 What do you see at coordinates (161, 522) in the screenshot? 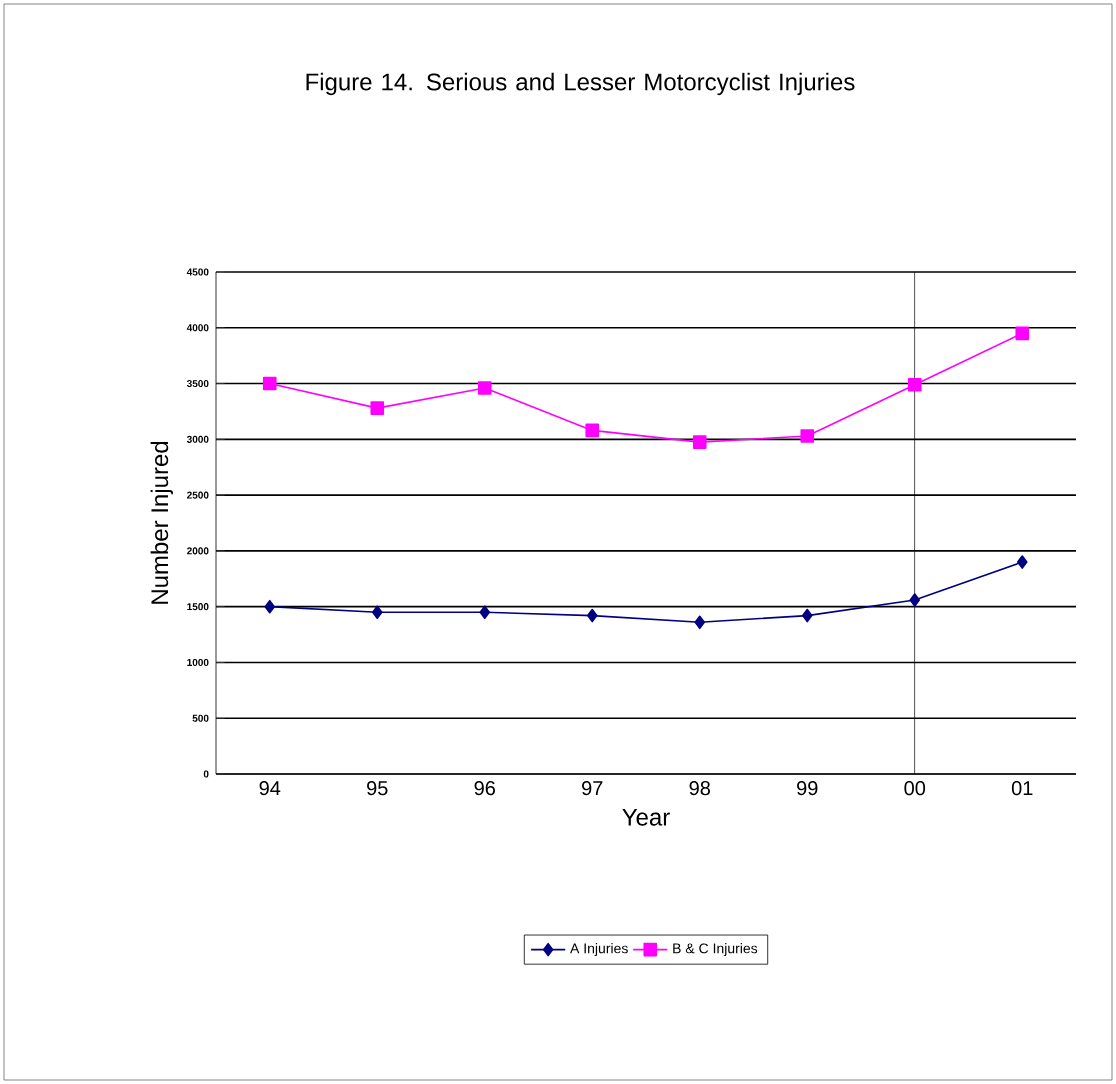
I see `y-axis-title: Number Injured` at bounding box center [161, 522].